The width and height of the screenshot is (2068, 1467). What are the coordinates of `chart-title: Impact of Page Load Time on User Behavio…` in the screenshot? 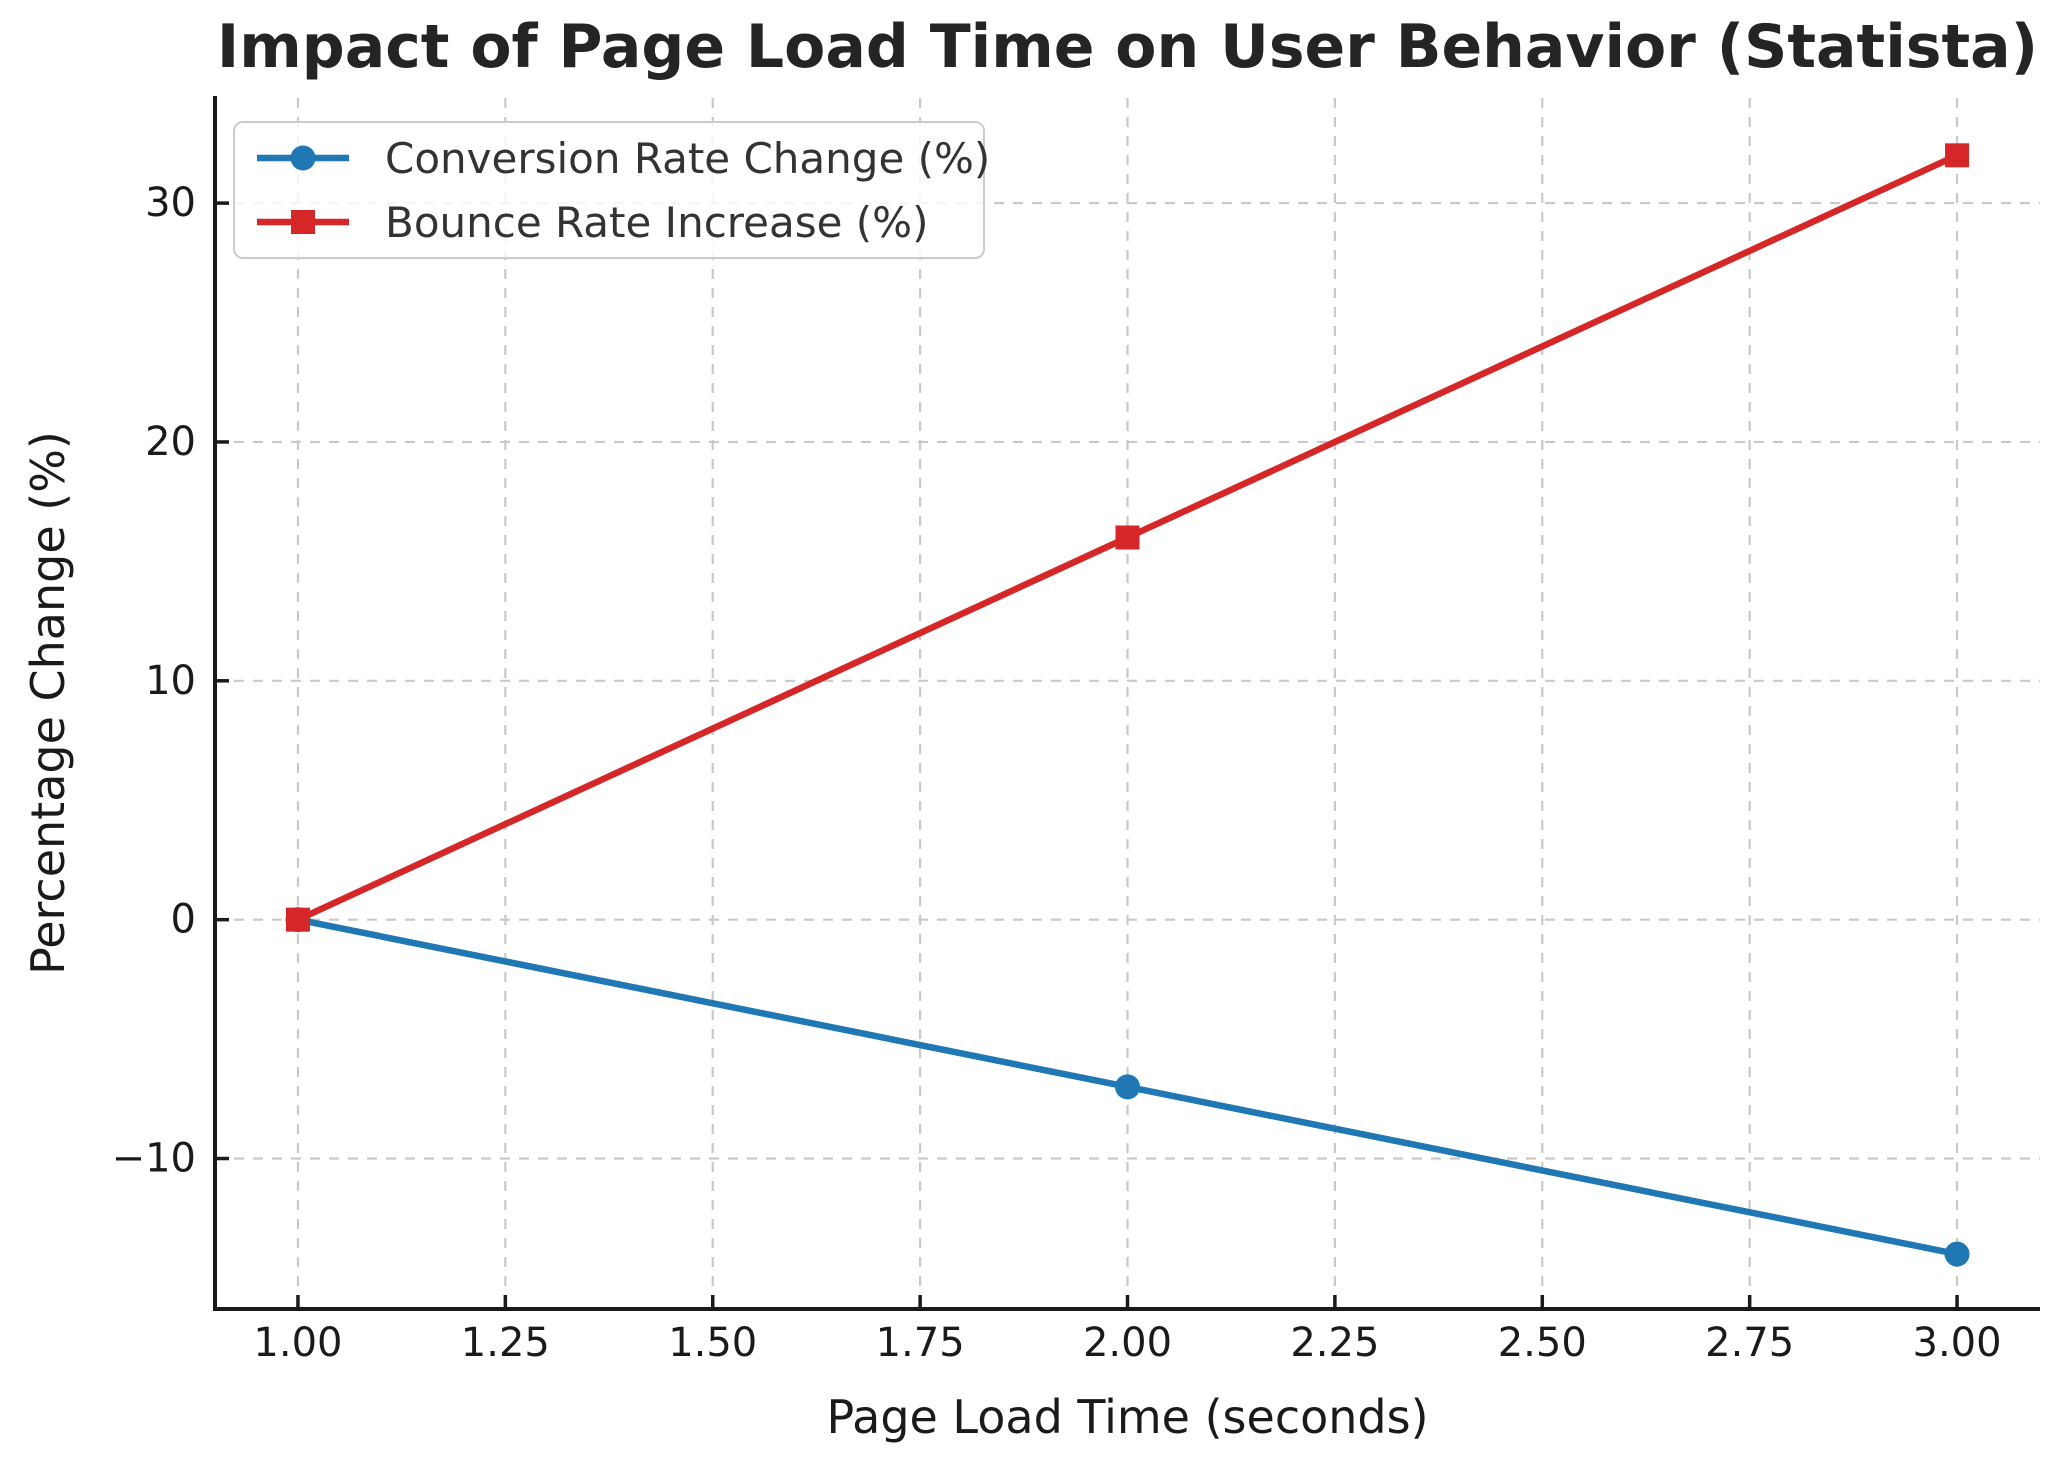 It's located at (1127, 47).